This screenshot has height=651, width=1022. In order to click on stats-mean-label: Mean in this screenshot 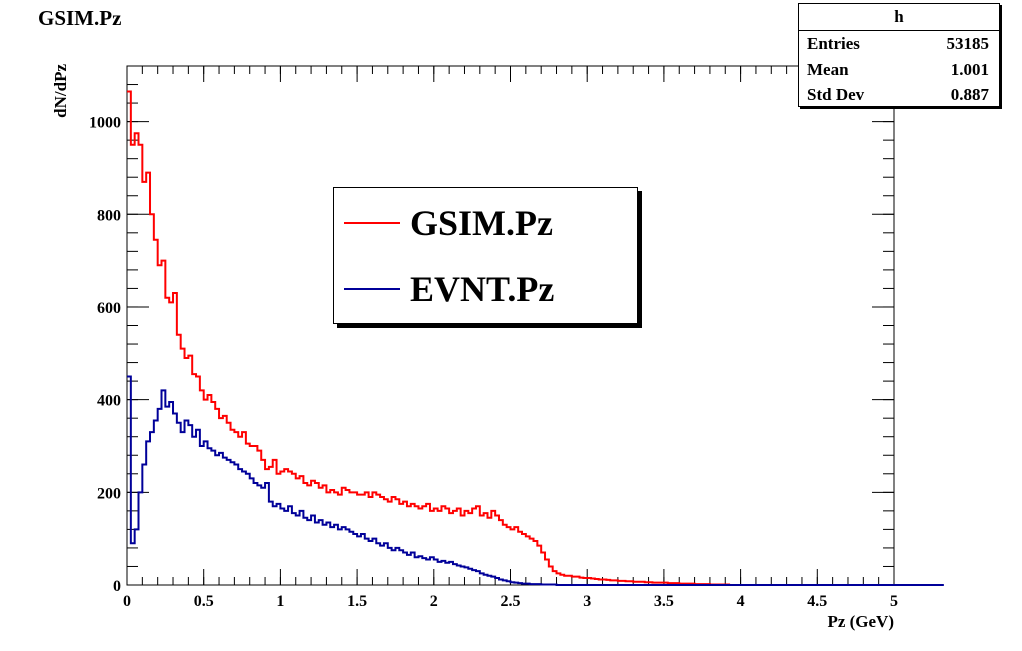, I will do `click(828, 69)`.